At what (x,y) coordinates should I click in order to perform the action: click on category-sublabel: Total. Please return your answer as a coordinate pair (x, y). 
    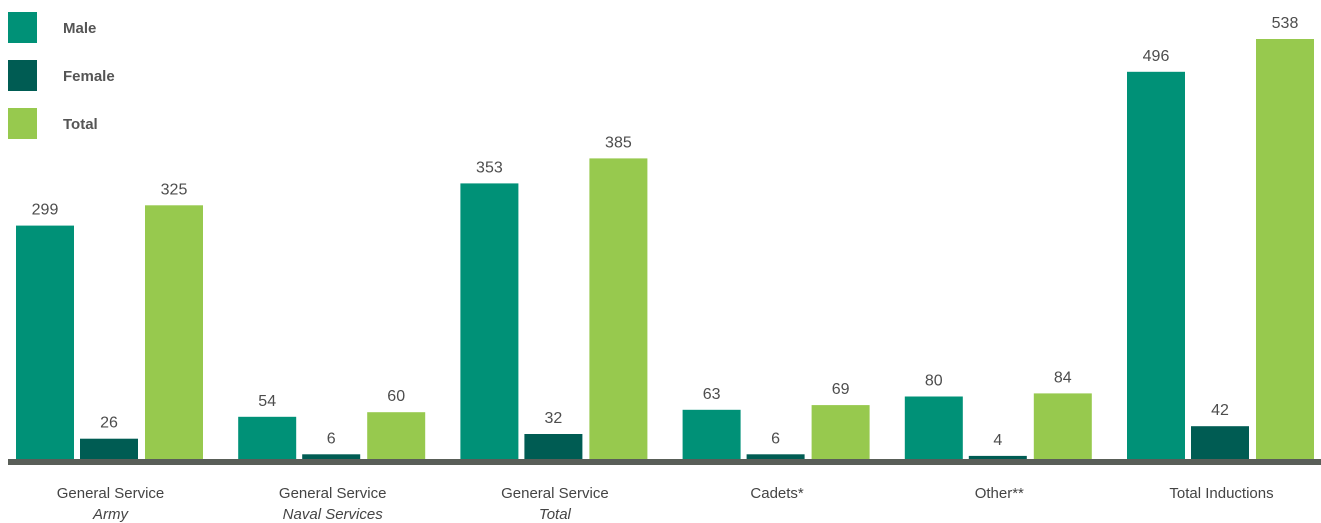
    Looking at the image, I should click on (555, 514).